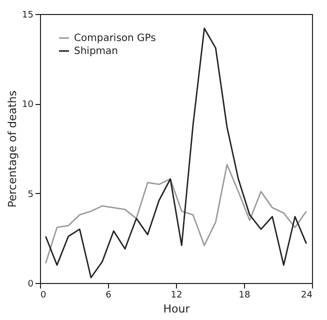 This screenshot has width=327, height=320. What do you see at coordinates (96, 51) in the screenshot?
I see `legend-label: Shipman` at bounding box center [96, 51].